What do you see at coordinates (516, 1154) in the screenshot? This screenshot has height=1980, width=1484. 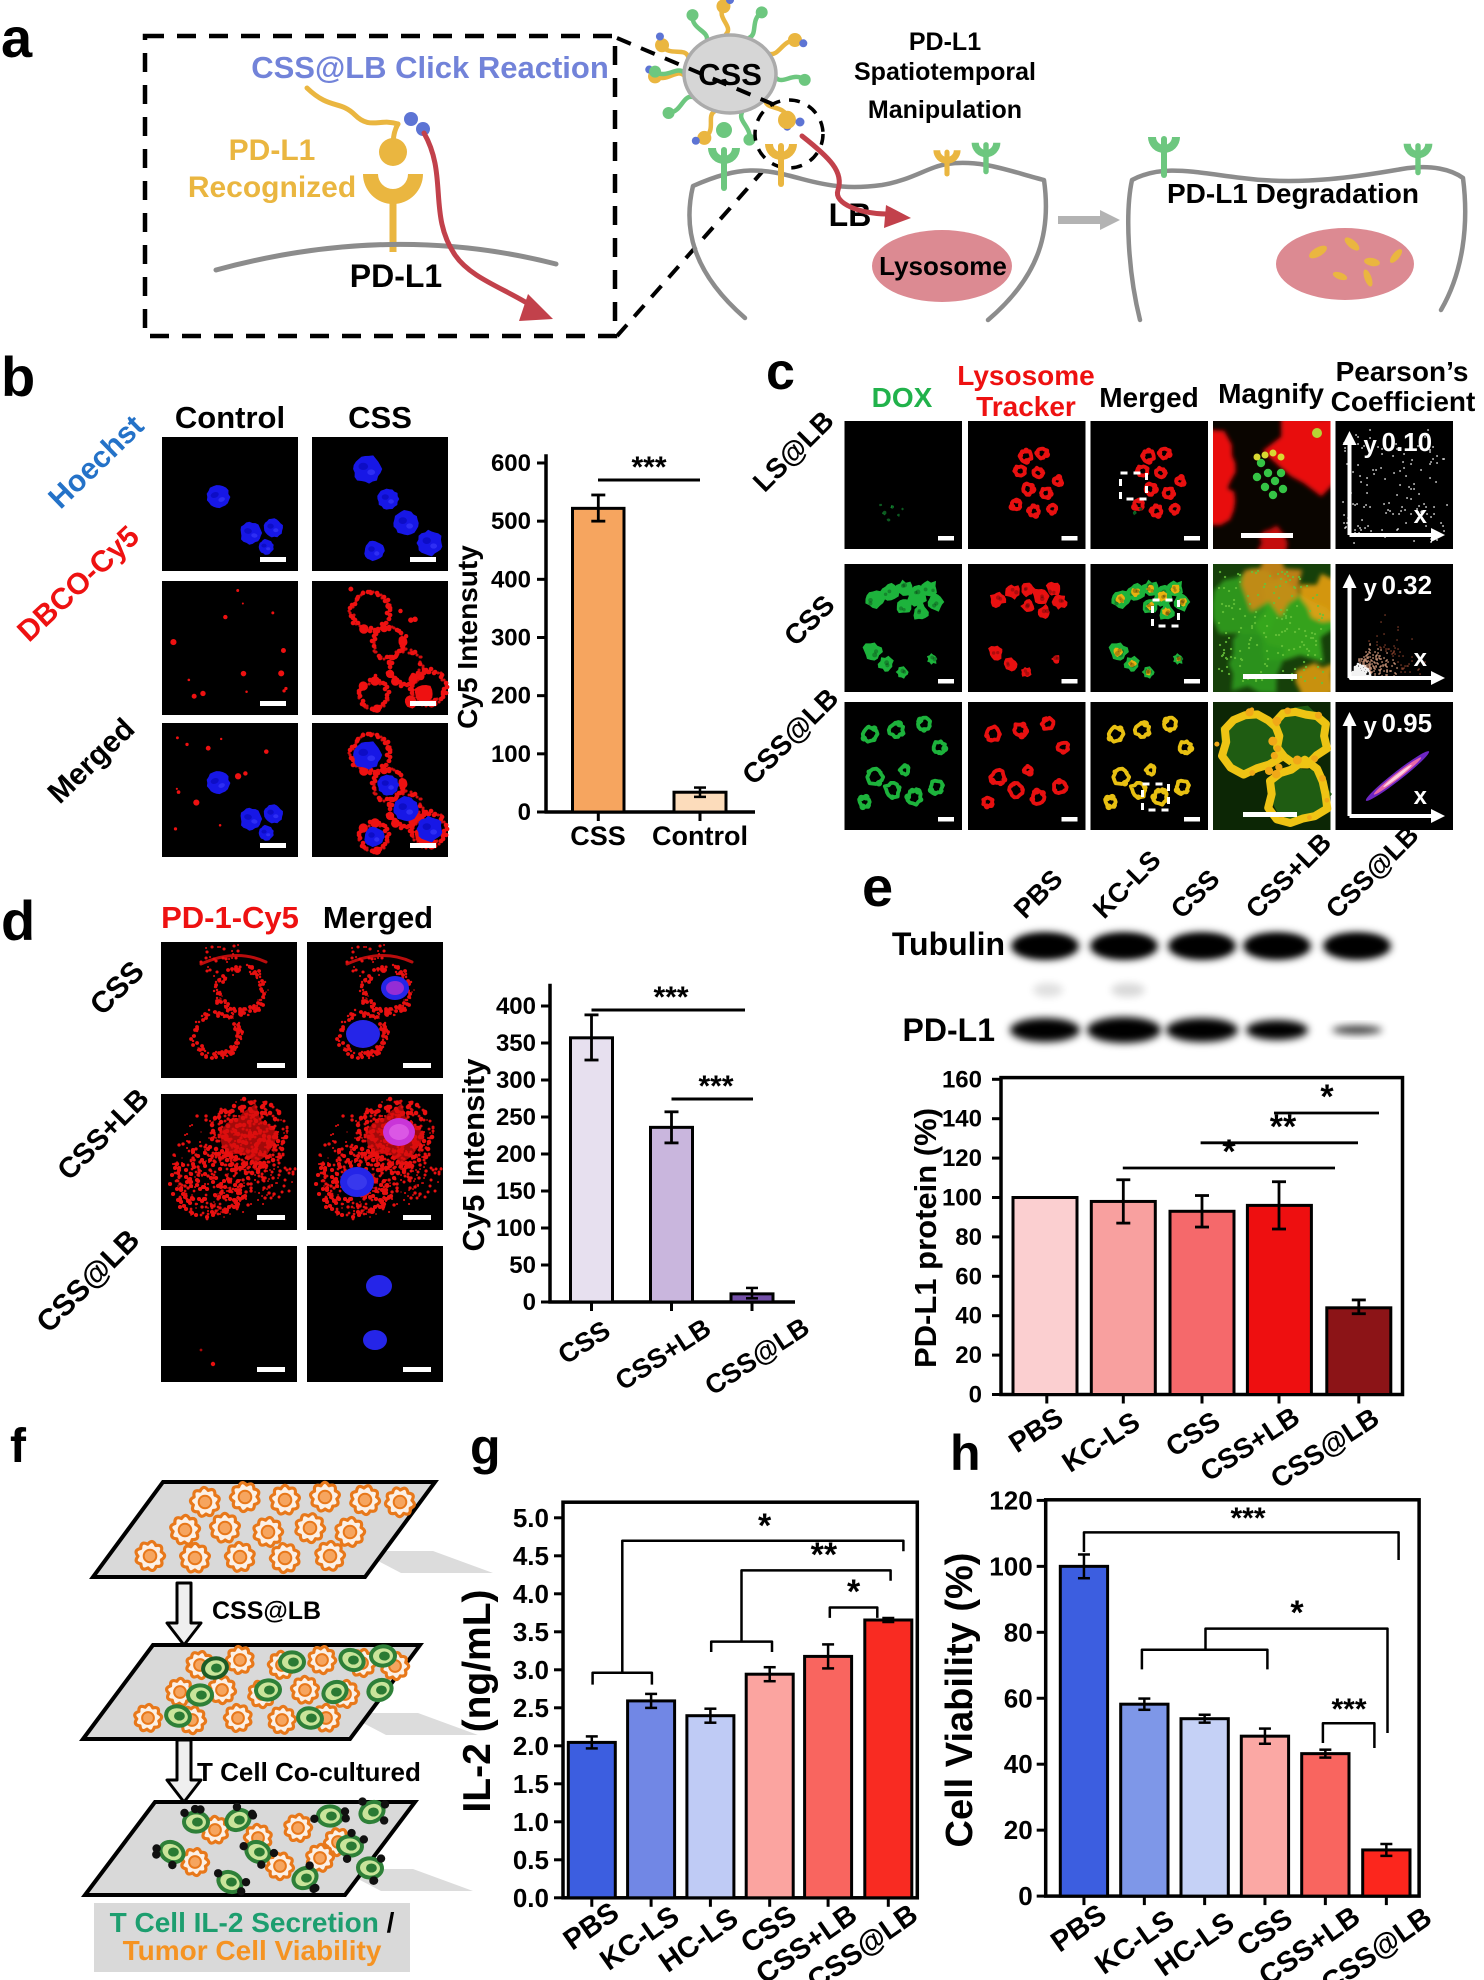 I see `svg-text: 200` at bounding box center [516, 1154].